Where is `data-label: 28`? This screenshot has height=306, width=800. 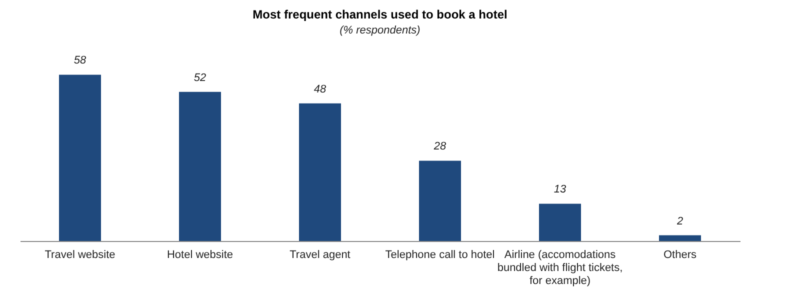
data-label: 28 is located at coordinates (439, 146).